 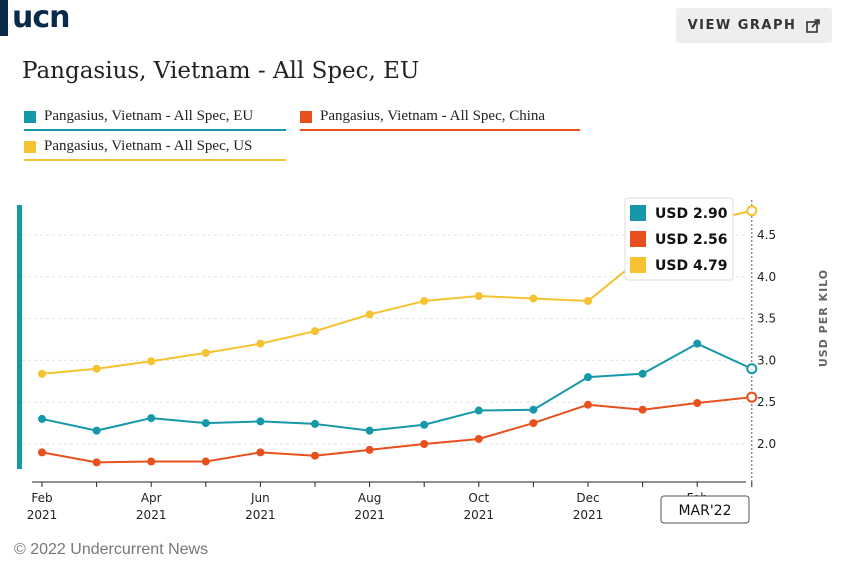 I want to click on chart-title: Pangasius, Vietnam - All Spec, EU, so click(x=221, y=71).